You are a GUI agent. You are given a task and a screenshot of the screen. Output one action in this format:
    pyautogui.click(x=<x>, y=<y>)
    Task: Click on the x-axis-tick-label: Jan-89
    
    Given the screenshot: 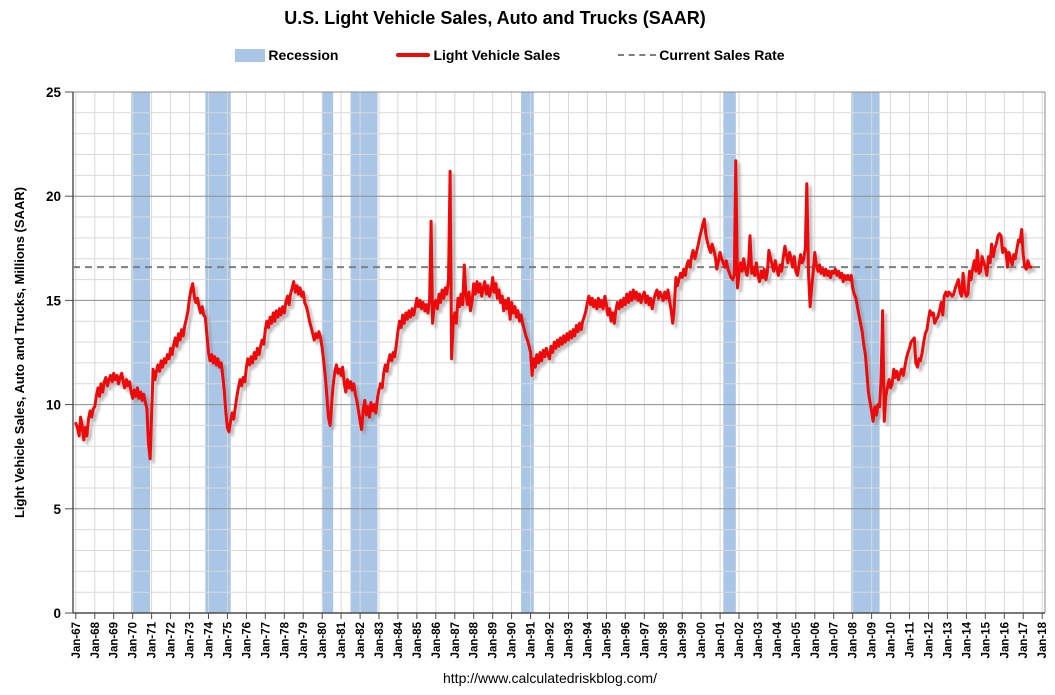 What is the action you would take?
    pyautogui.click(x=494, y=640)
    